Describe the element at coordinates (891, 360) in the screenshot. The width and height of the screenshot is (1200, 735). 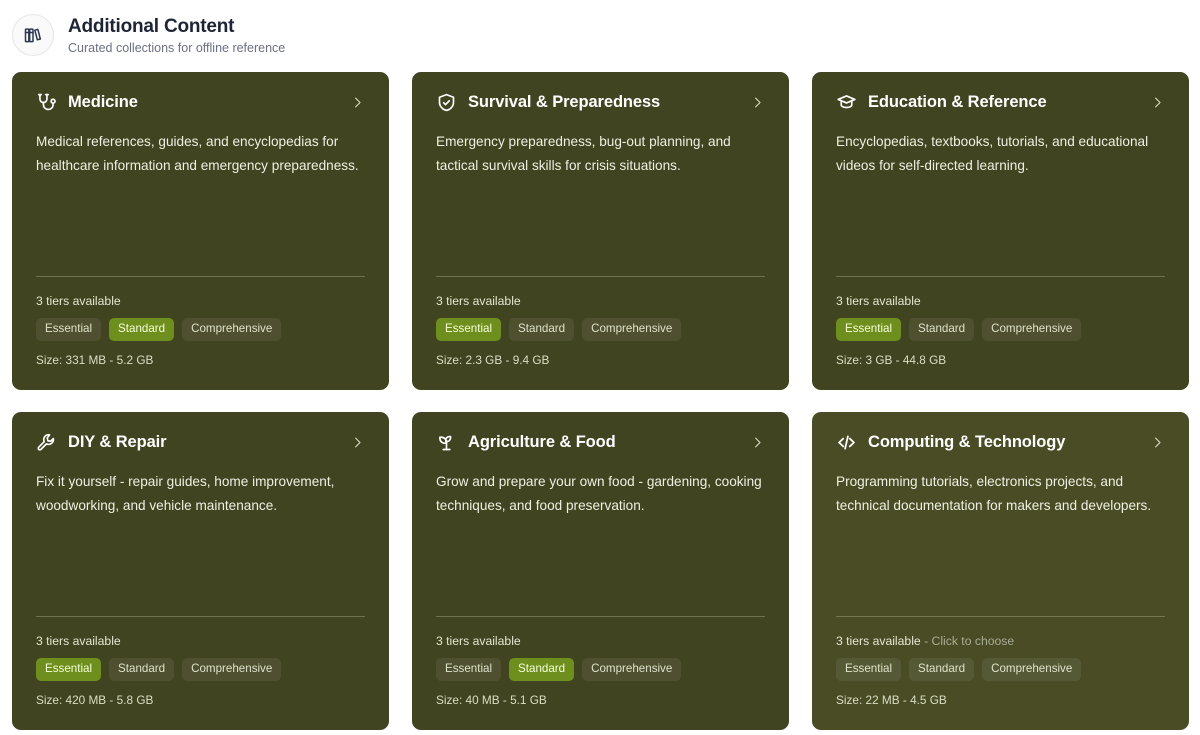
I see `card-size-range: Size: 3 GB - 44.8 GB` at that location.